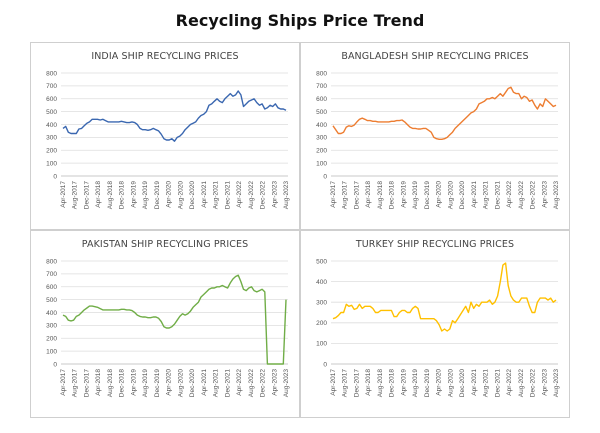  I want to click on page-title: Recycling Ships Price Trend, so click(300, 20).